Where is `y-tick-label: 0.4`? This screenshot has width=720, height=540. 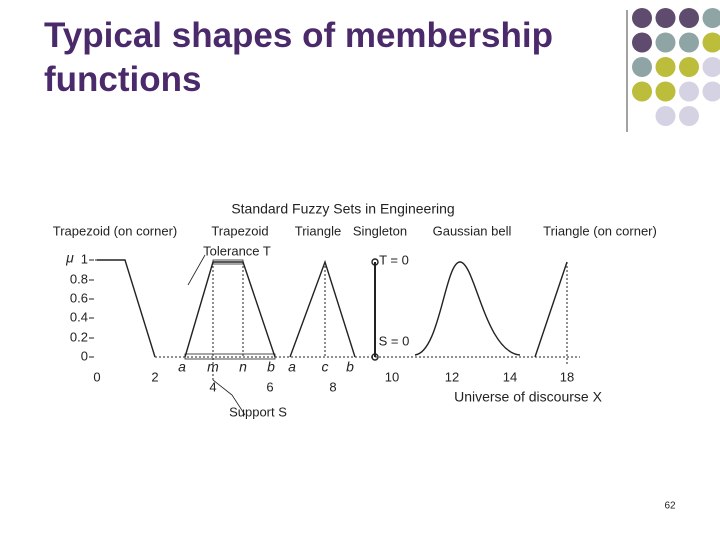
y-tick-label: 0.4 is located at coordinates (79, 316).